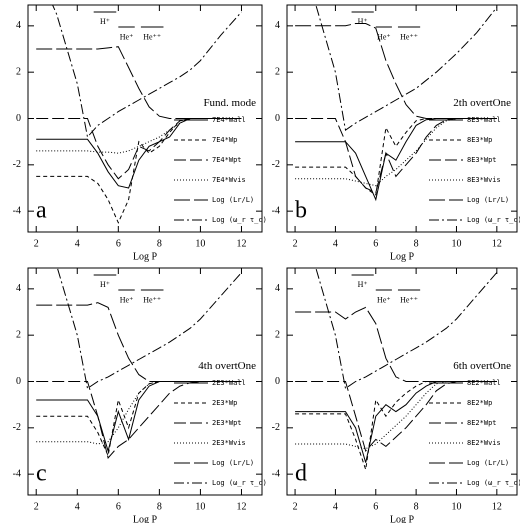 This screenshot has width=520, height=523. I want to click on panel-label: c, so click(41, 474).